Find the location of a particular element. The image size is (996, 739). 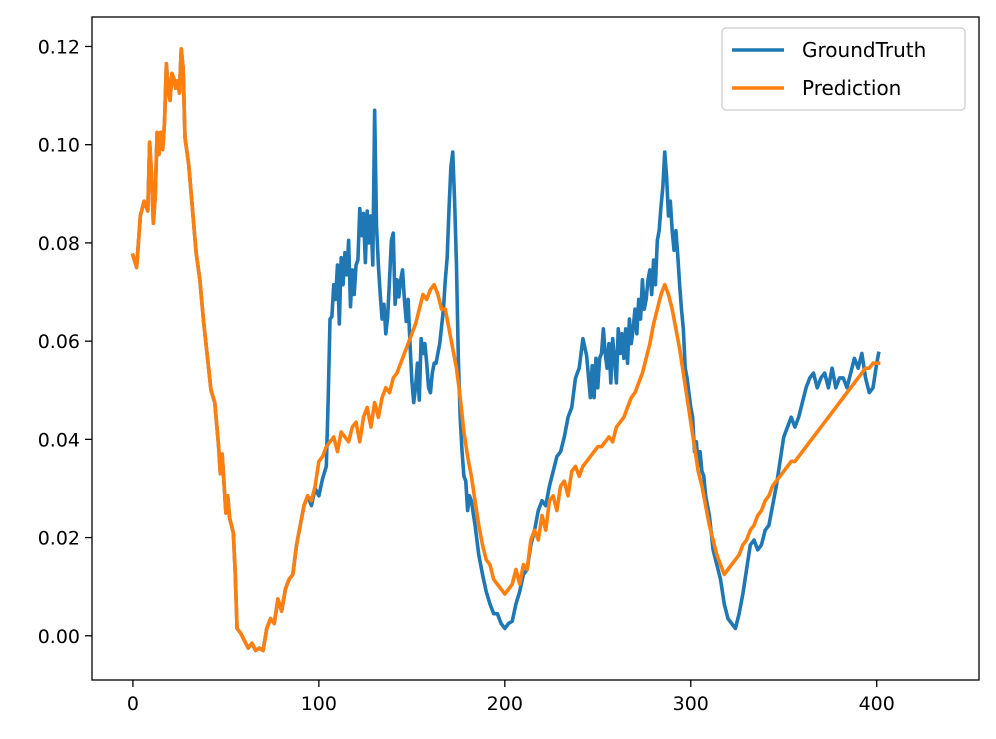

x-tick-label: 200 is located at coordinates (505, 704).